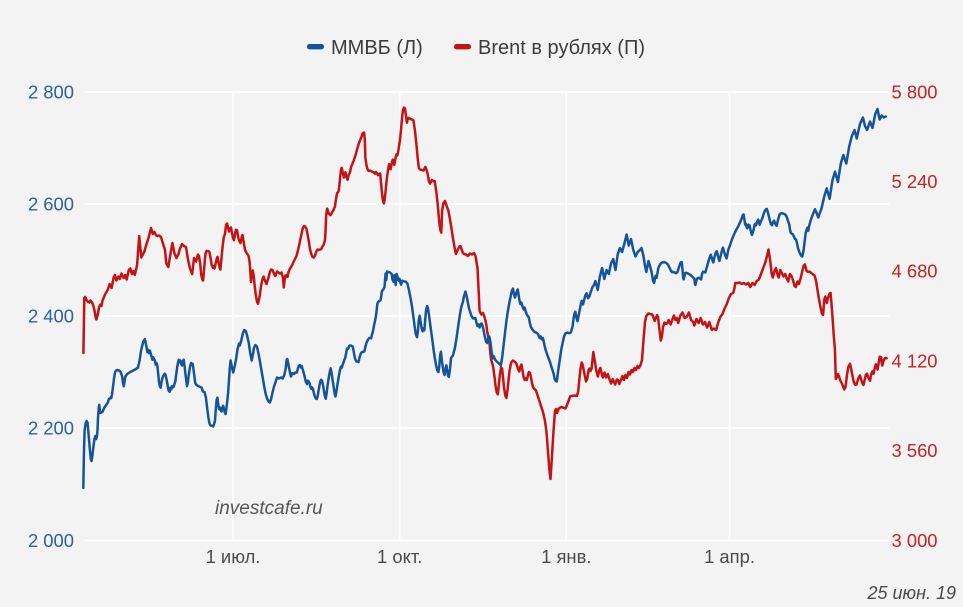 The height and width of the screenshot is (607, 963). I want to click on svg-text: 1 июл., so click(233, 556).